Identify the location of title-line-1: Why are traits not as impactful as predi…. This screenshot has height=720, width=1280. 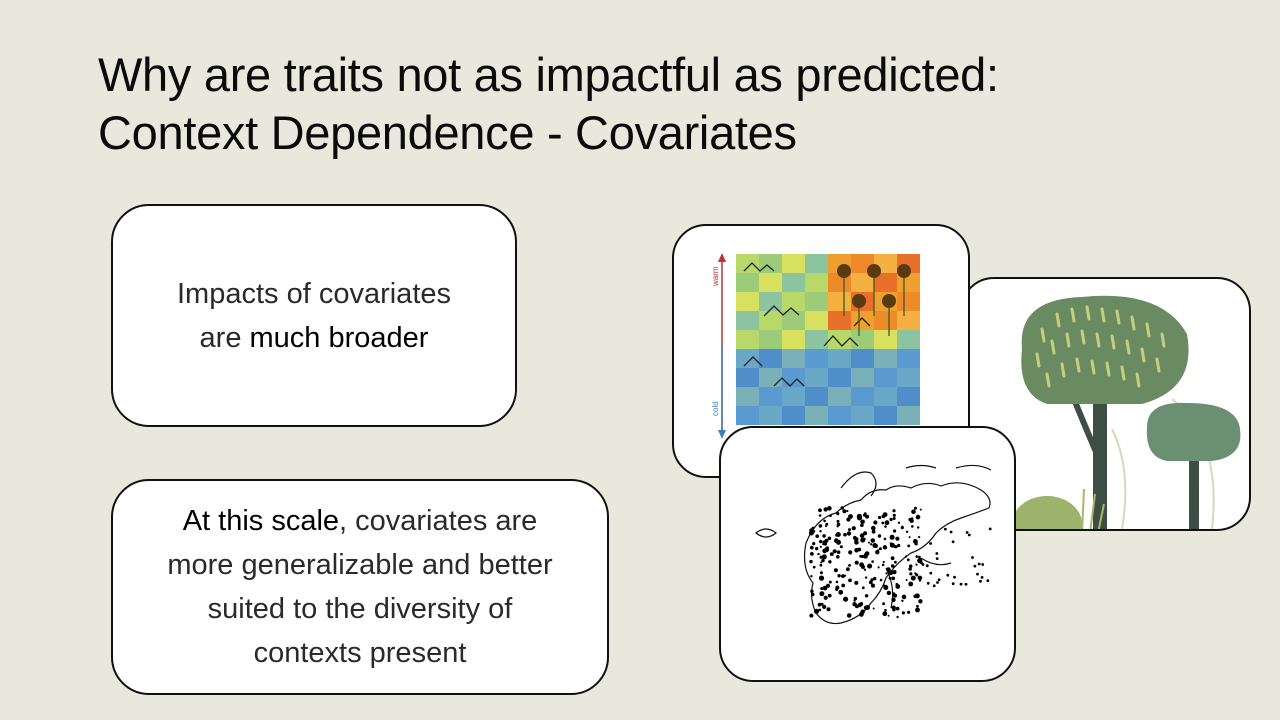
(548, 74).